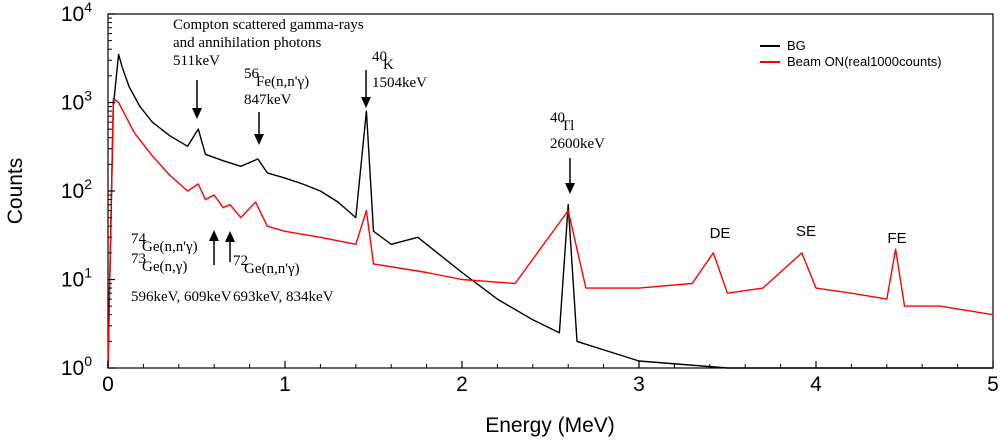 This screenshot has width=1000, height=440. What do you see at coordinates (76, 278) in the screenshot?
I see `y-tick-label: 10¹` at bounding box center [76, 278].